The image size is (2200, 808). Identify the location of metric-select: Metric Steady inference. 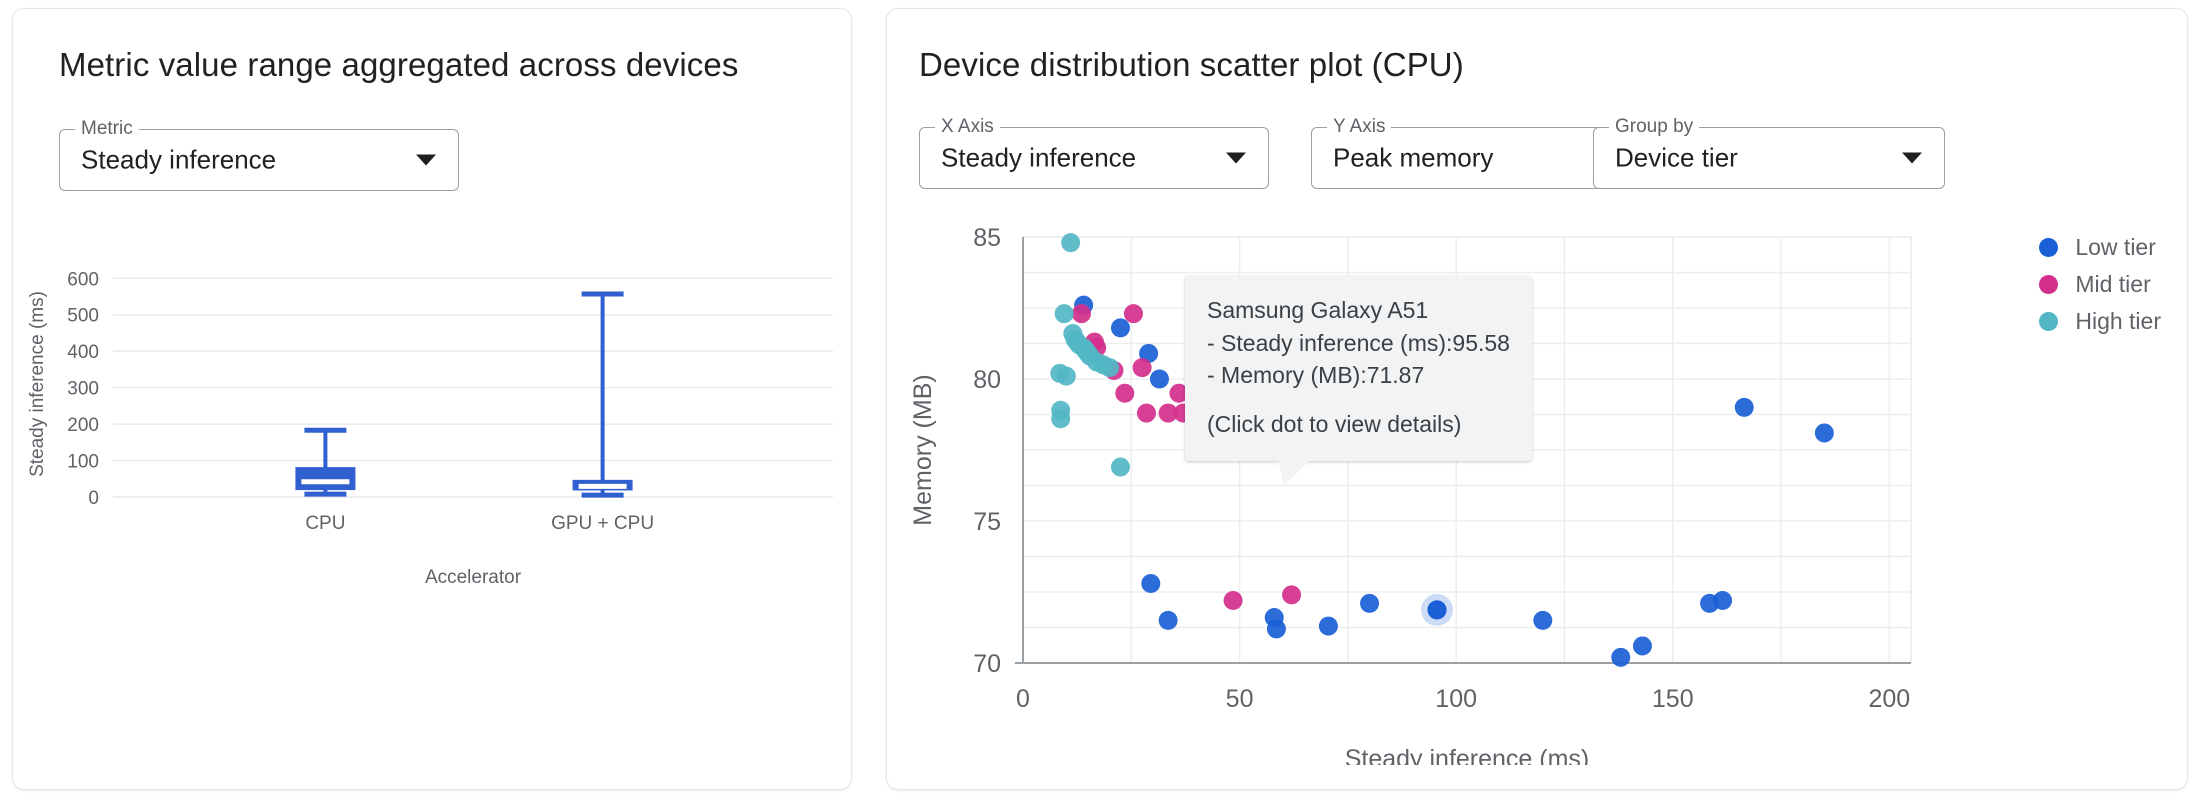
(259, 154).